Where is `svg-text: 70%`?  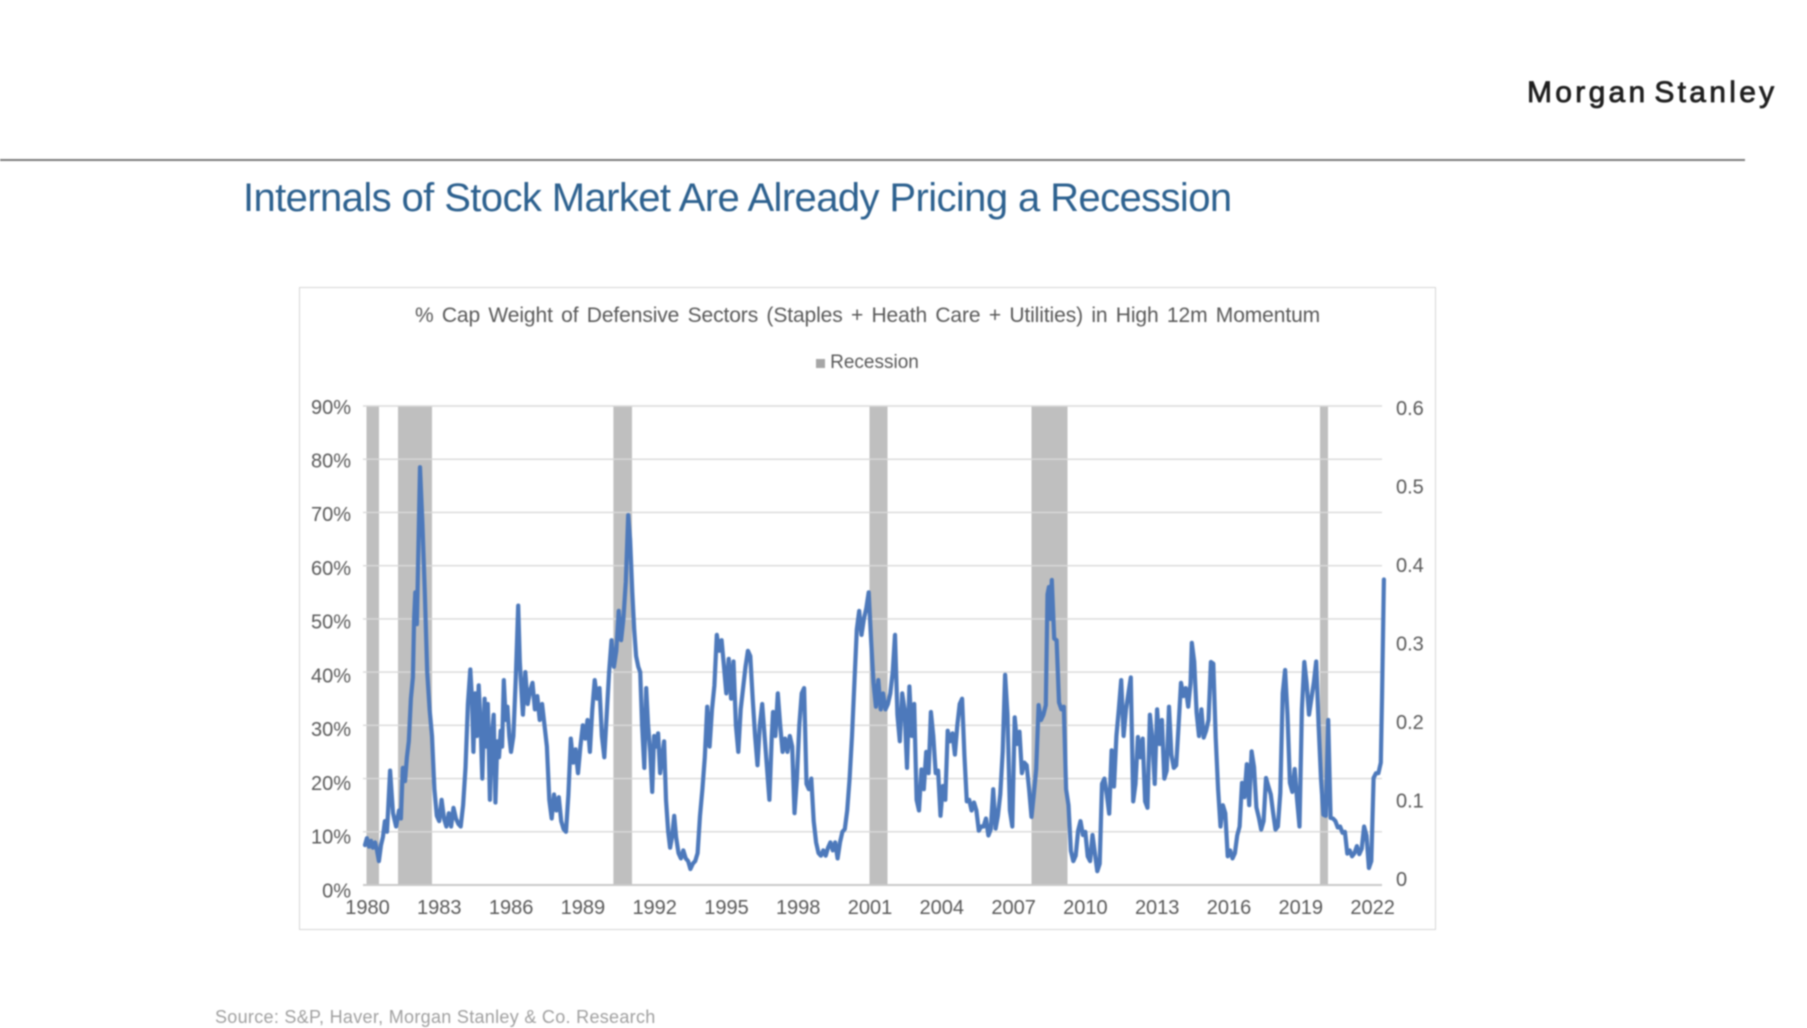 svg-text: 70% is located at coordinates (331, 515).